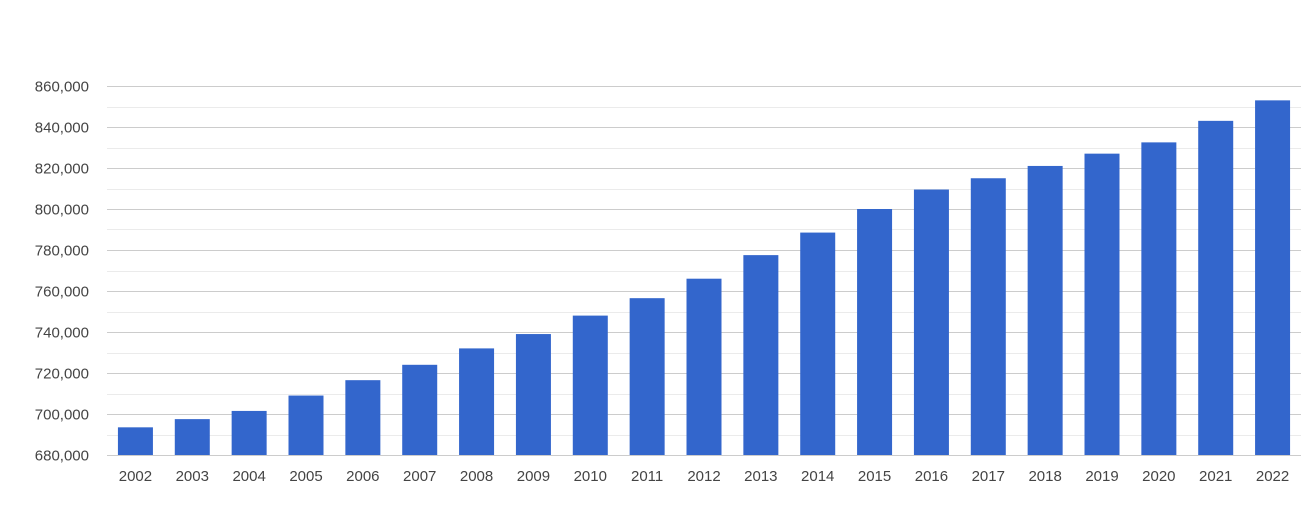  What do you see at coordinates (62, 415) in the screenshot?
I see `y-tick-label: 700,000` at bounding box center [62, 415].